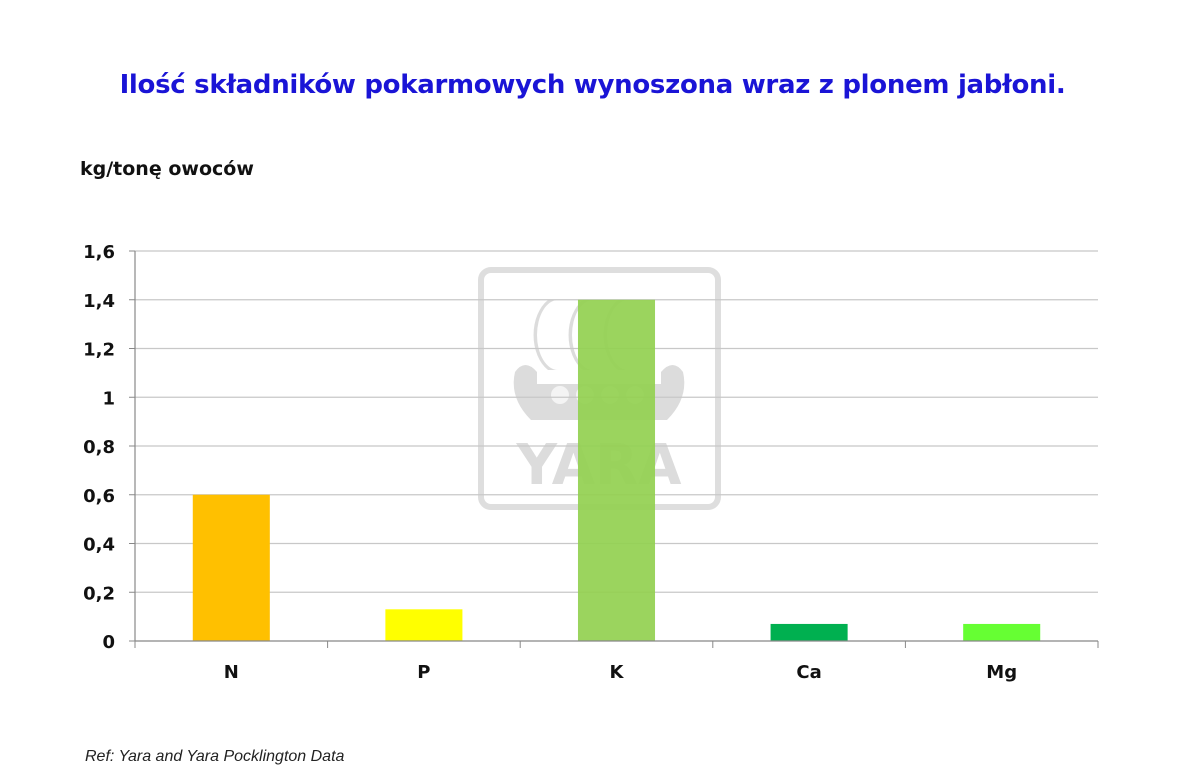 Image resolution: width=1200 pixels, height=778 pixels. Describe the element at coordinates (423, 672) in the screenshot. I see `x-category-label: P` at that location.